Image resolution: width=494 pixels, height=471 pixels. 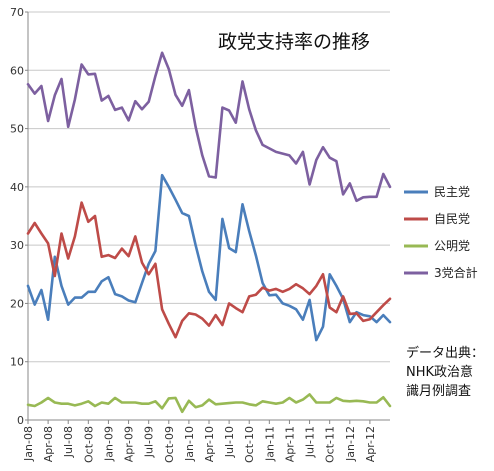 What do you see at coordinates (452, 191) in the screenshot?
I see `legend-label: 民主党` at bounding box center [452, 191].